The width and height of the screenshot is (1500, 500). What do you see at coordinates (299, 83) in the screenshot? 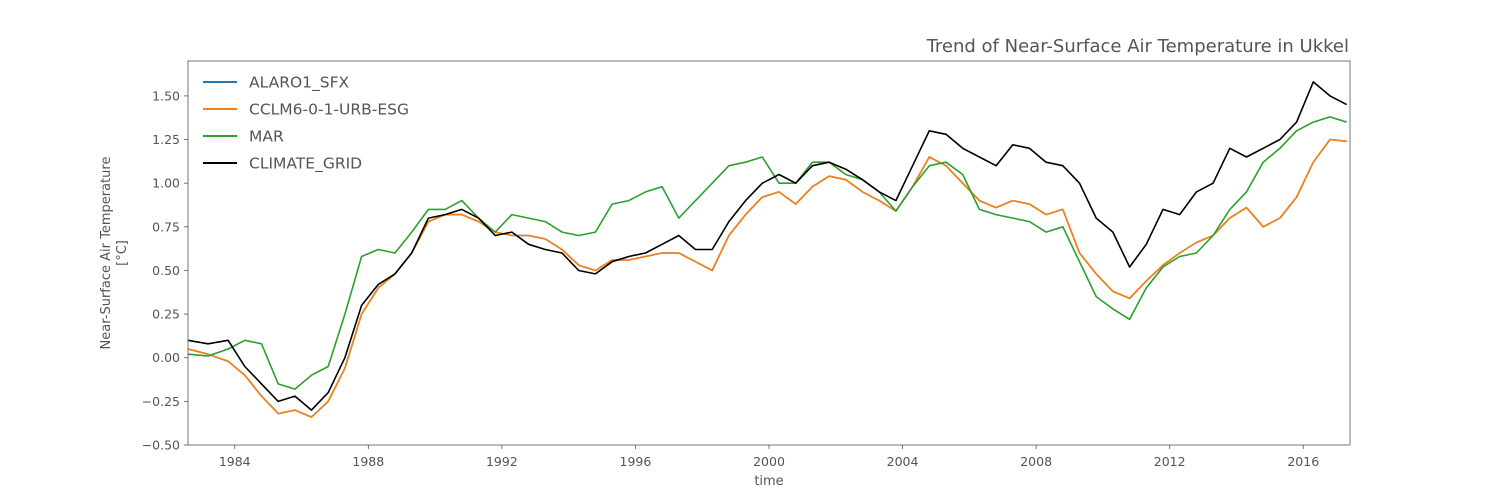
I see `legend-label: ALARO1_SFX` at bounding box center [299, 83].